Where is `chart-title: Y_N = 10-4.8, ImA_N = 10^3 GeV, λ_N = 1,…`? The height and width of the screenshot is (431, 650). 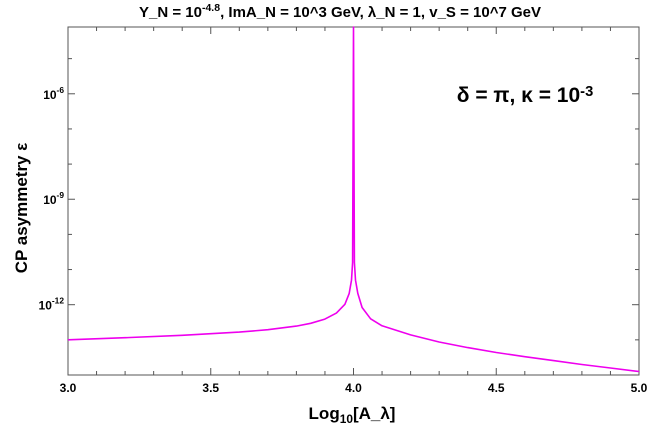 chart-title: Y_N = 10-4.8, ImA_N = 10^3 GeV, λ_N = 1,… is located at coordinates (340, 11).